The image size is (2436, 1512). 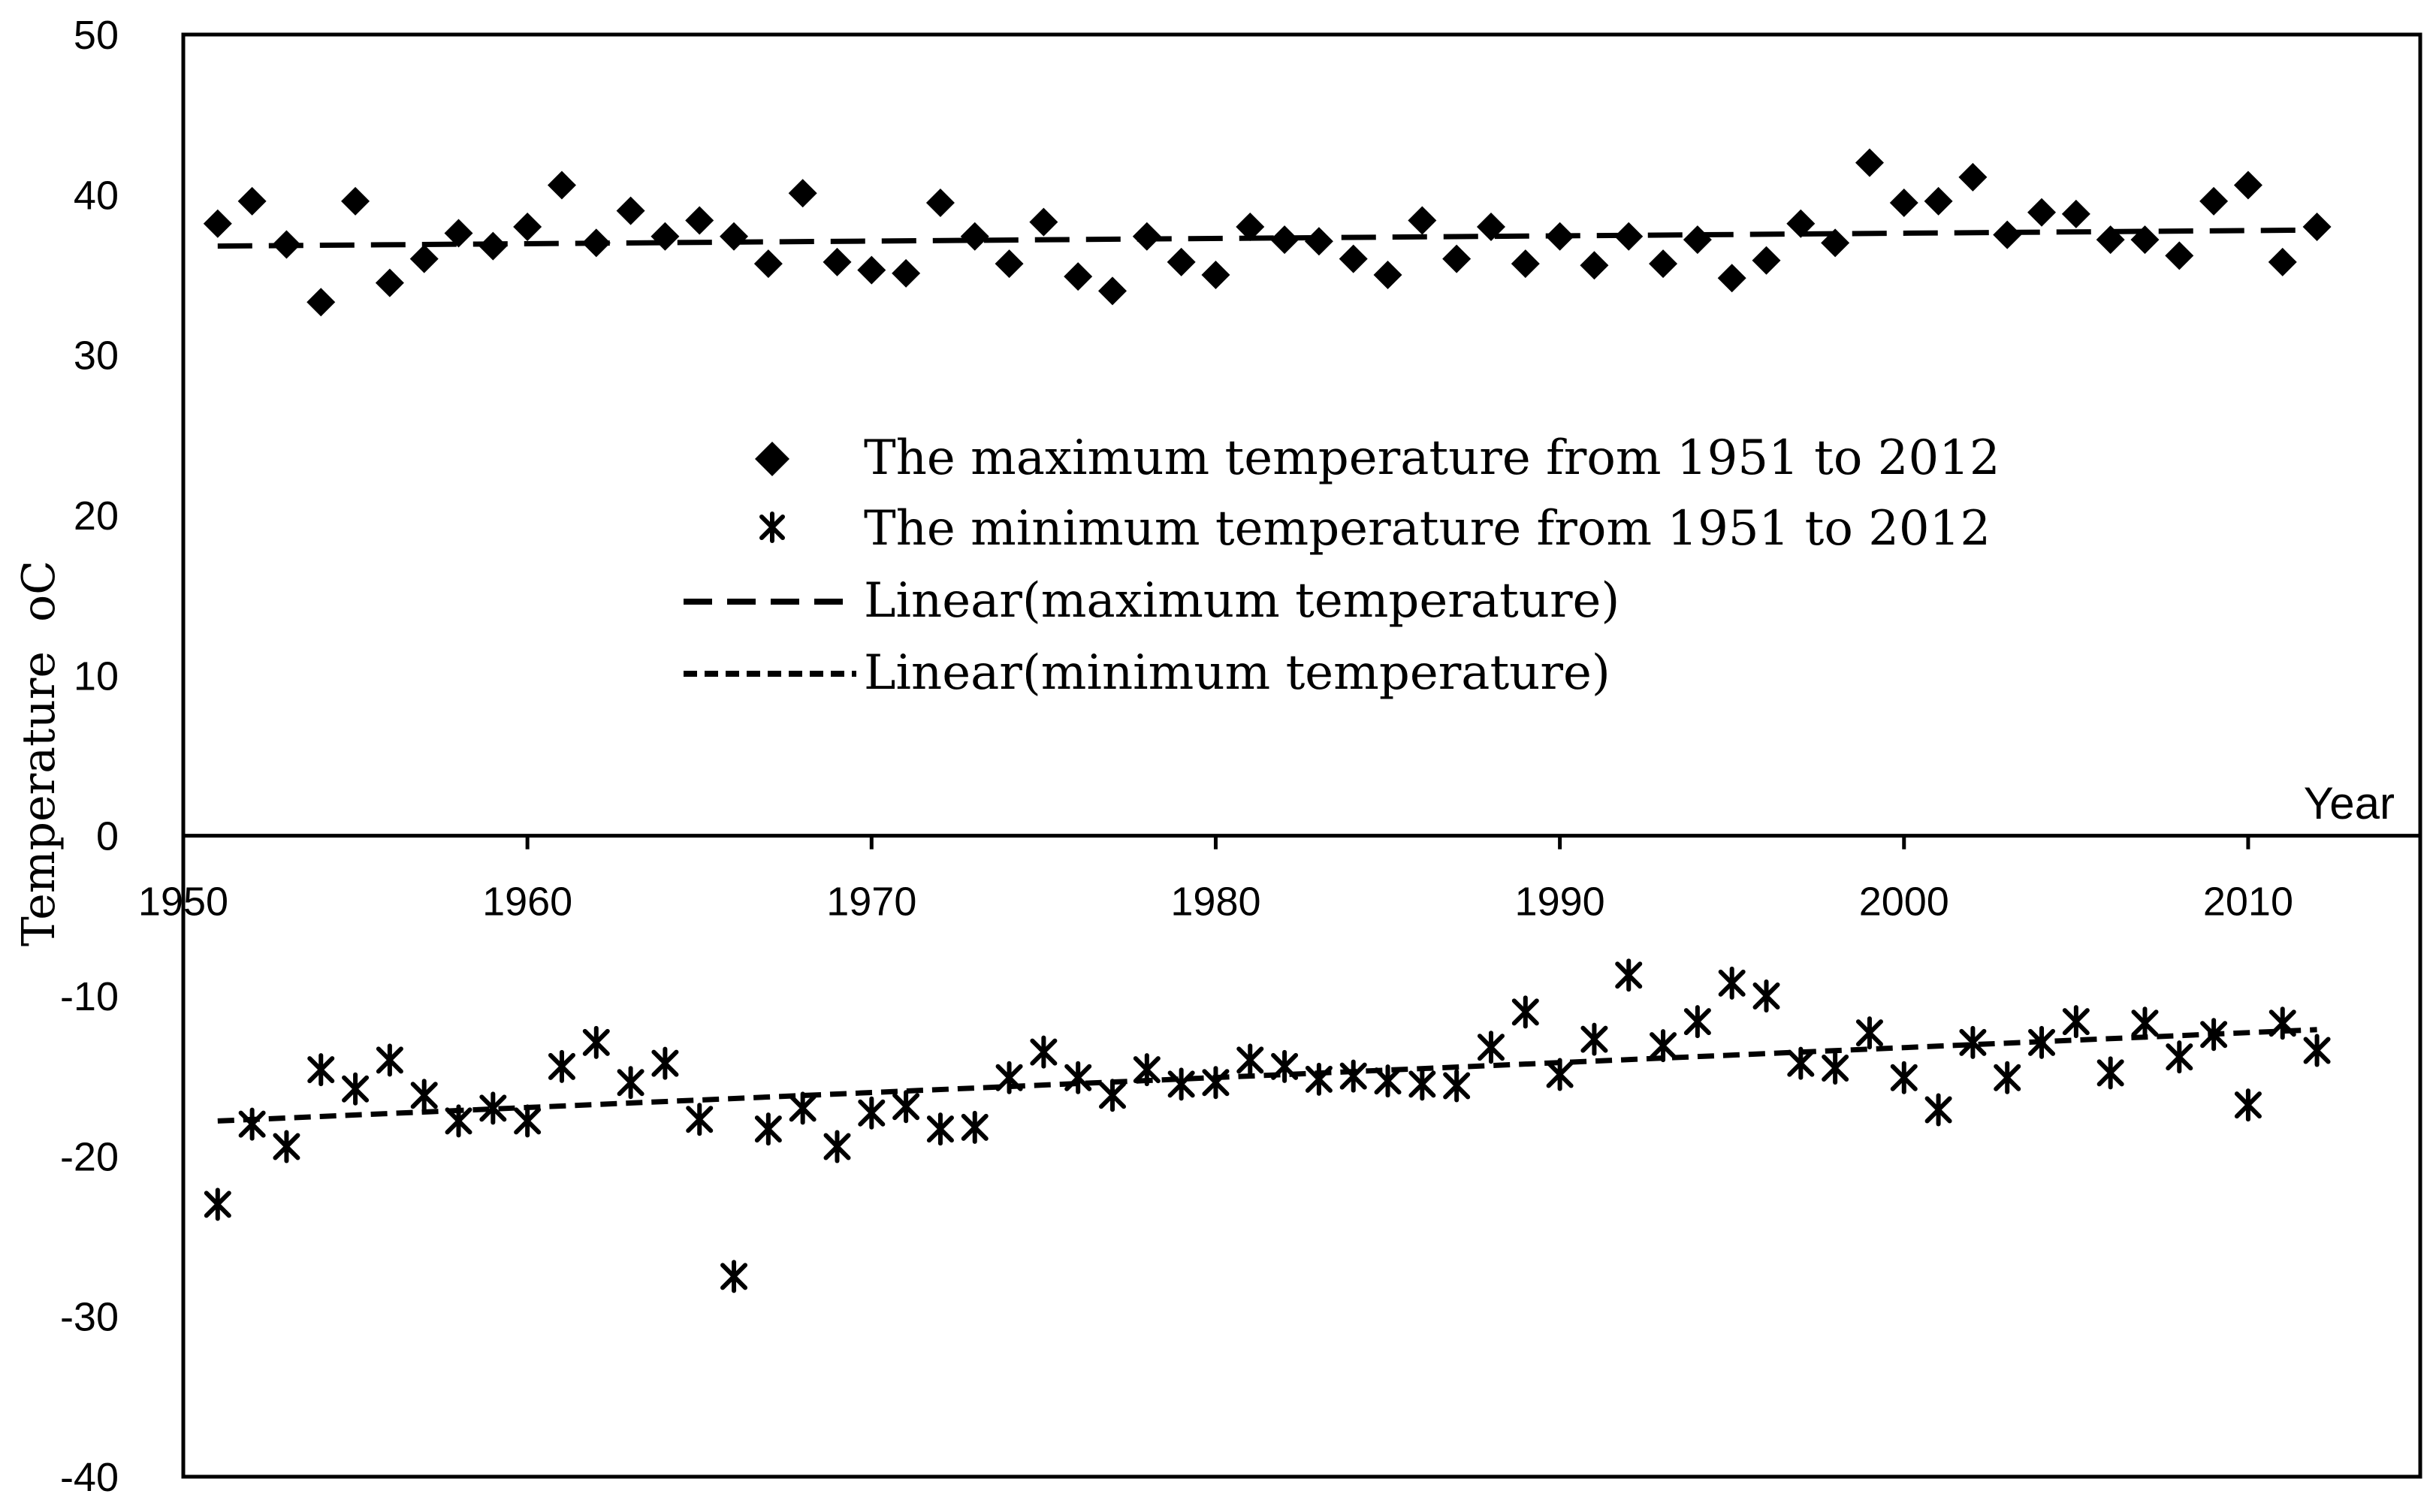 I want to click on x-tick-label: 2000, so click(x=1904, y=902).